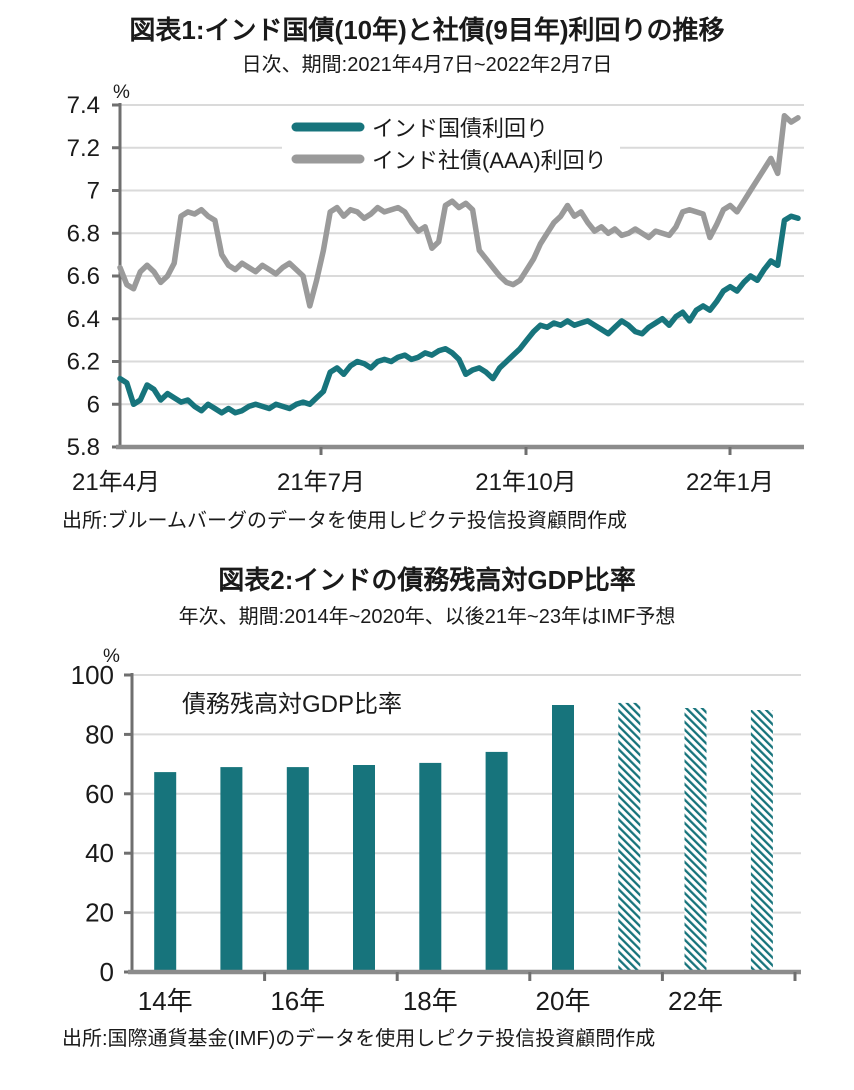 The height and width of the screenshot is (1090, 854). What do you see at coordinates (99, 853) in the screenshot?
I see `y-axis-tick-label: 40` at bounding box center [99, 853].